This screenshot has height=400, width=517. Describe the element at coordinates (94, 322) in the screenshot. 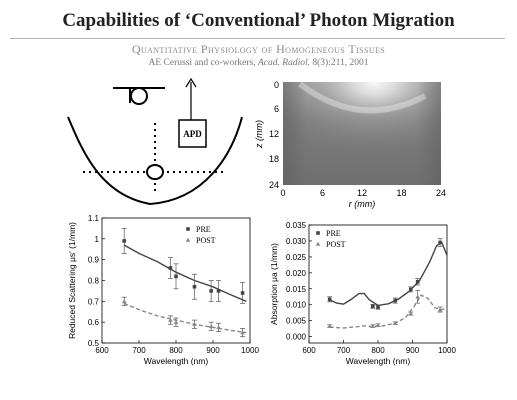

I see `y-tick-label: 0.6` at that location.